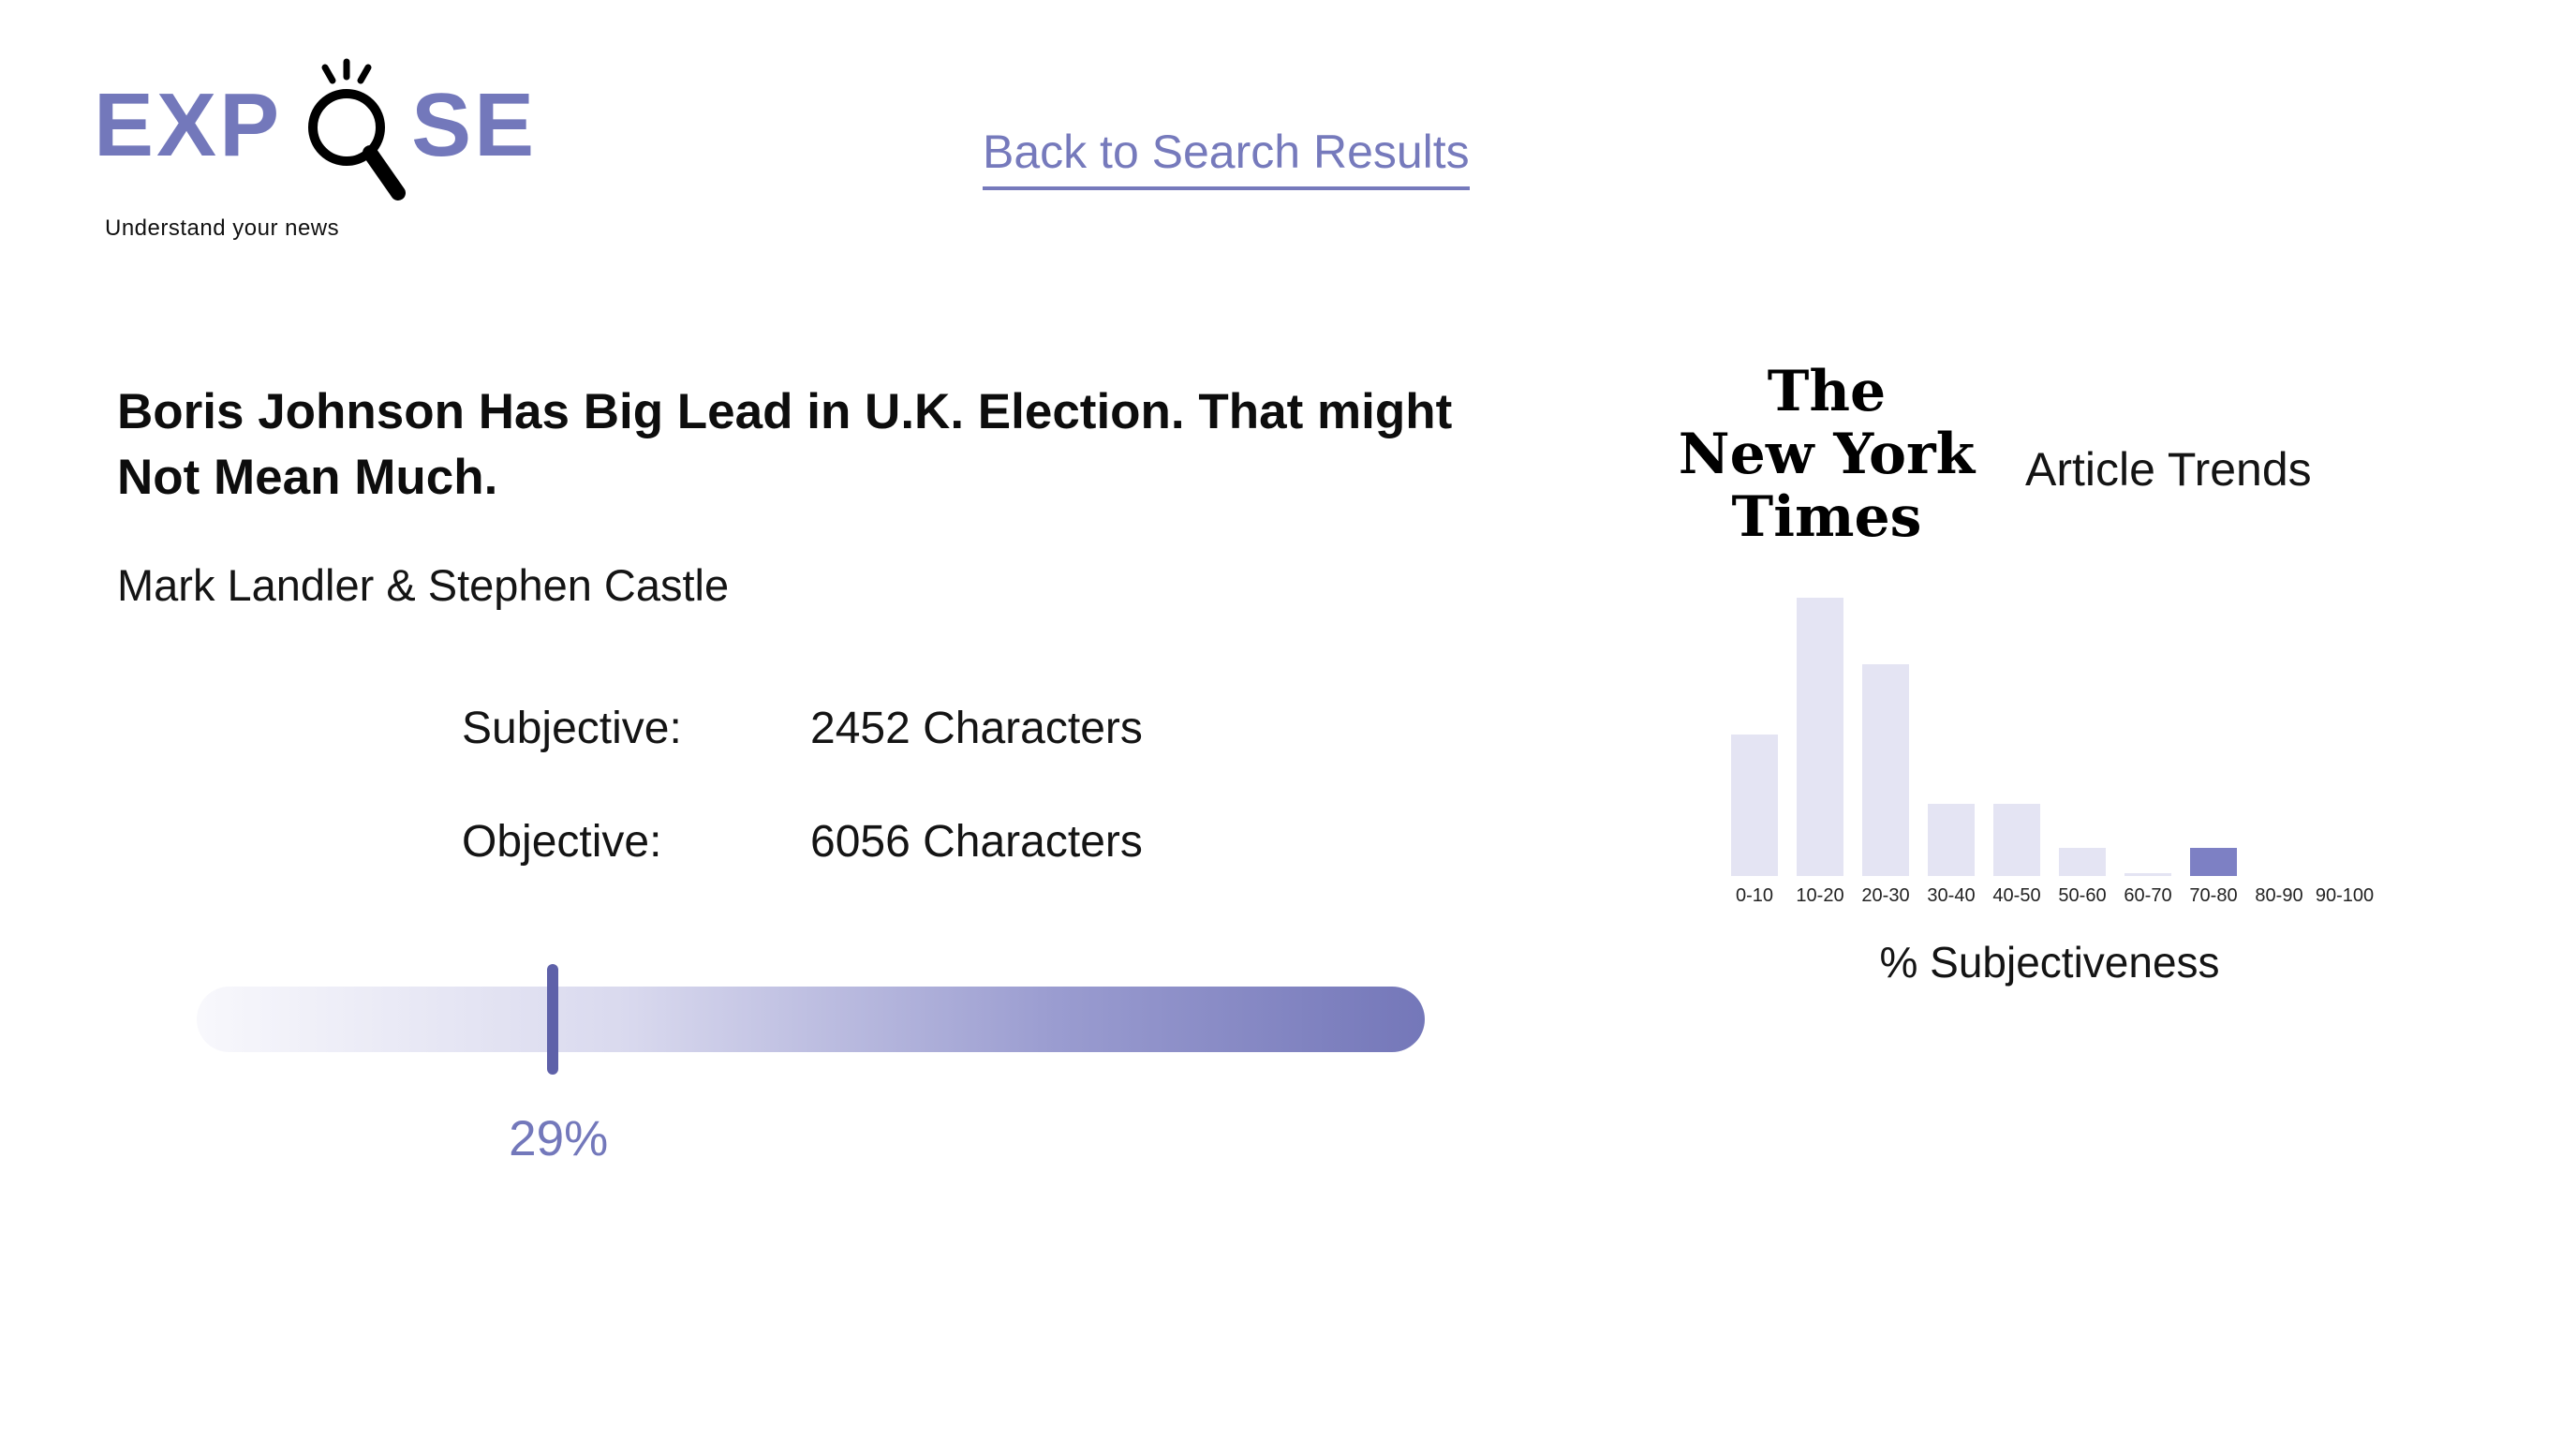 This screenshot has width=2576, height=1440. I want to click on back-to-search-link: Back to Search Results, so click(1226, 158).